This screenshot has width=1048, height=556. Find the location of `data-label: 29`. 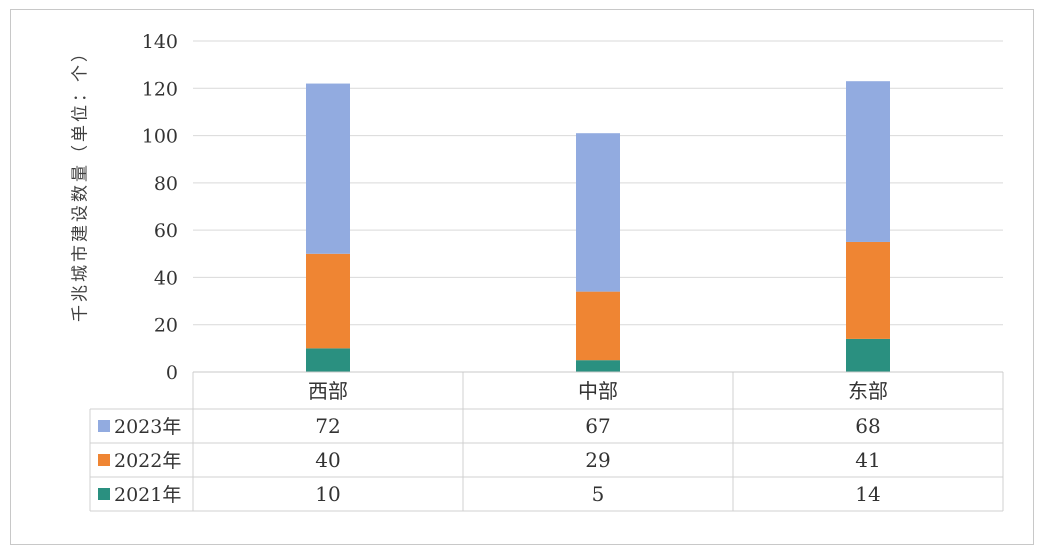

data-label: 29 is located at coordinates (597, 460).